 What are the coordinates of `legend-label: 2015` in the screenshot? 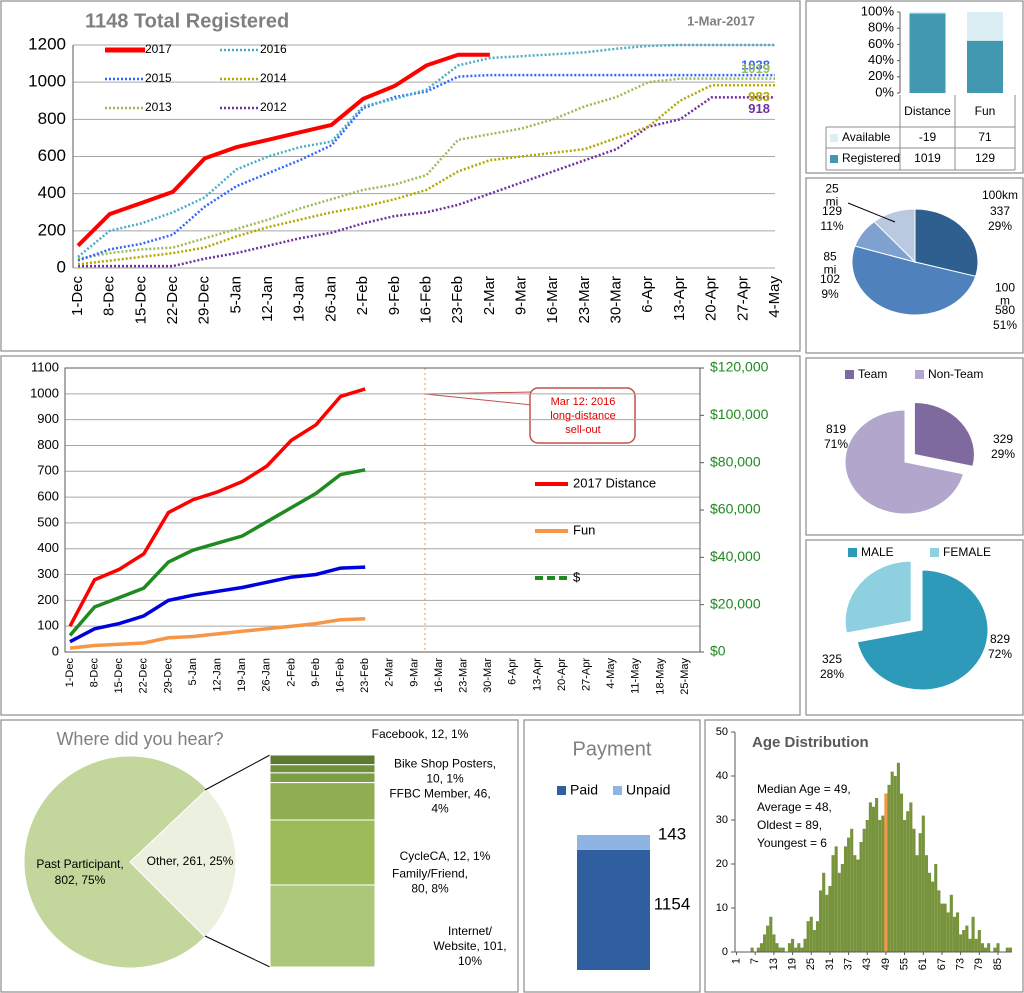 It's located at (158, 78).